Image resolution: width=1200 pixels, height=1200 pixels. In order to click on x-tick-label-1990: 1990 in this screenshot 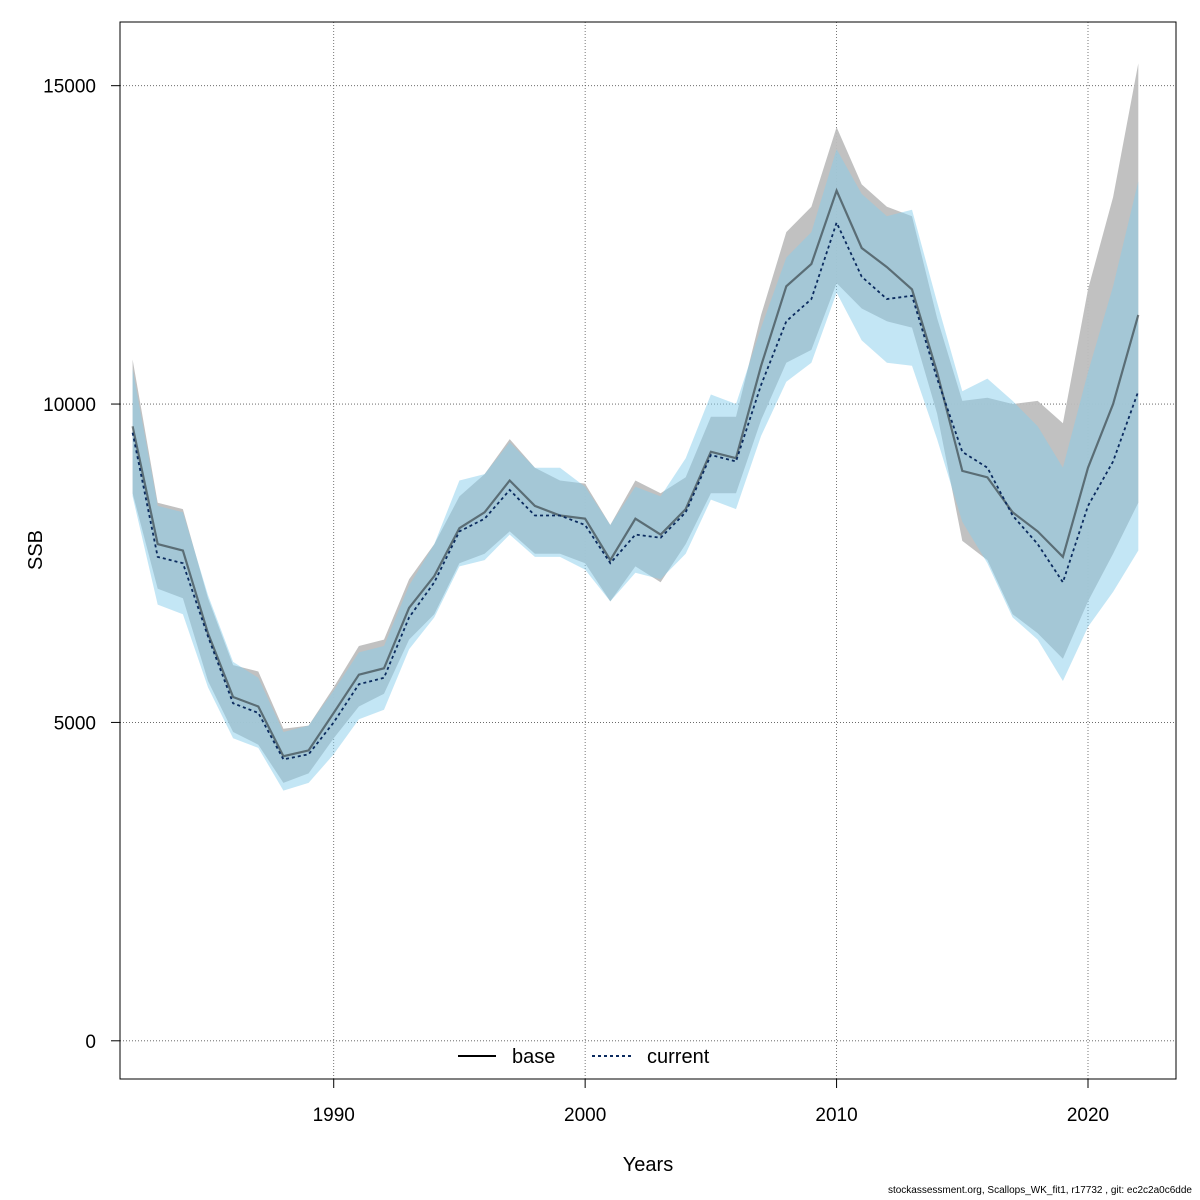, I will do `click(334, 1115)`.